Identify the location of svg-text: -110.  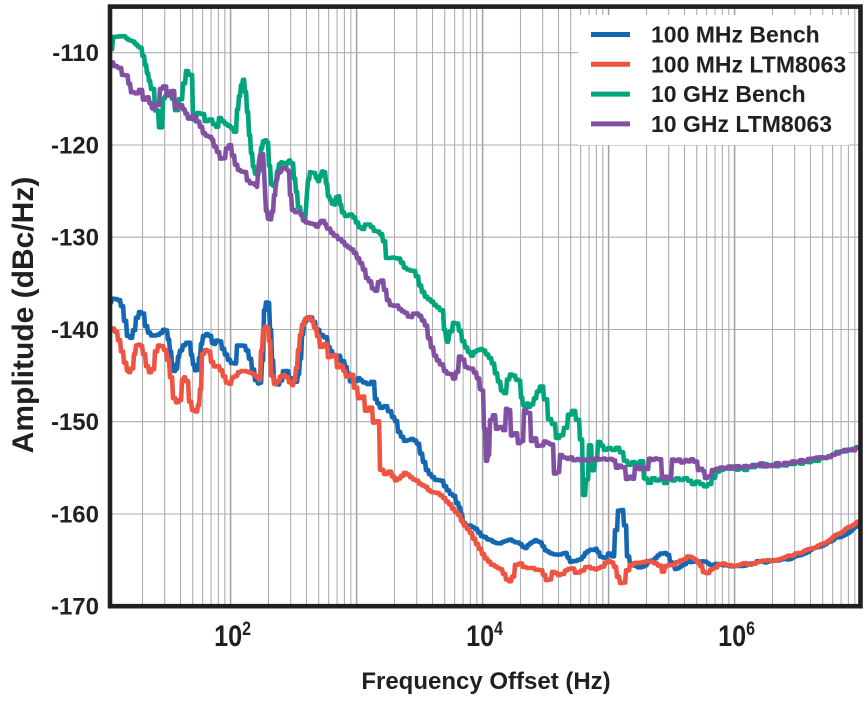
(75, 53).